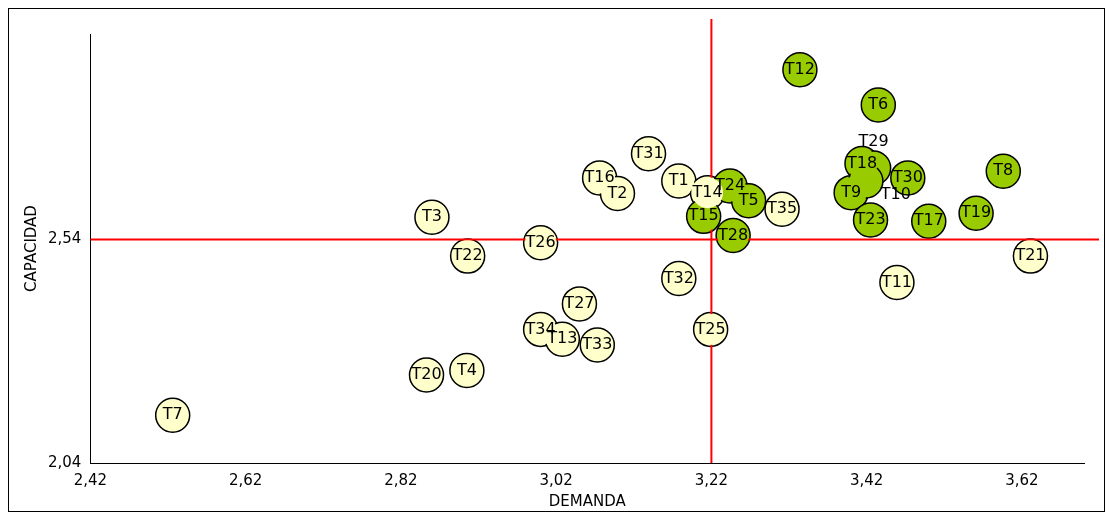 Image resolution: width=1115 pixels, height=522 pixels. Describe the element at coordinates (1030, 255) in the screenshot. I see `data-label: T21` at that location.